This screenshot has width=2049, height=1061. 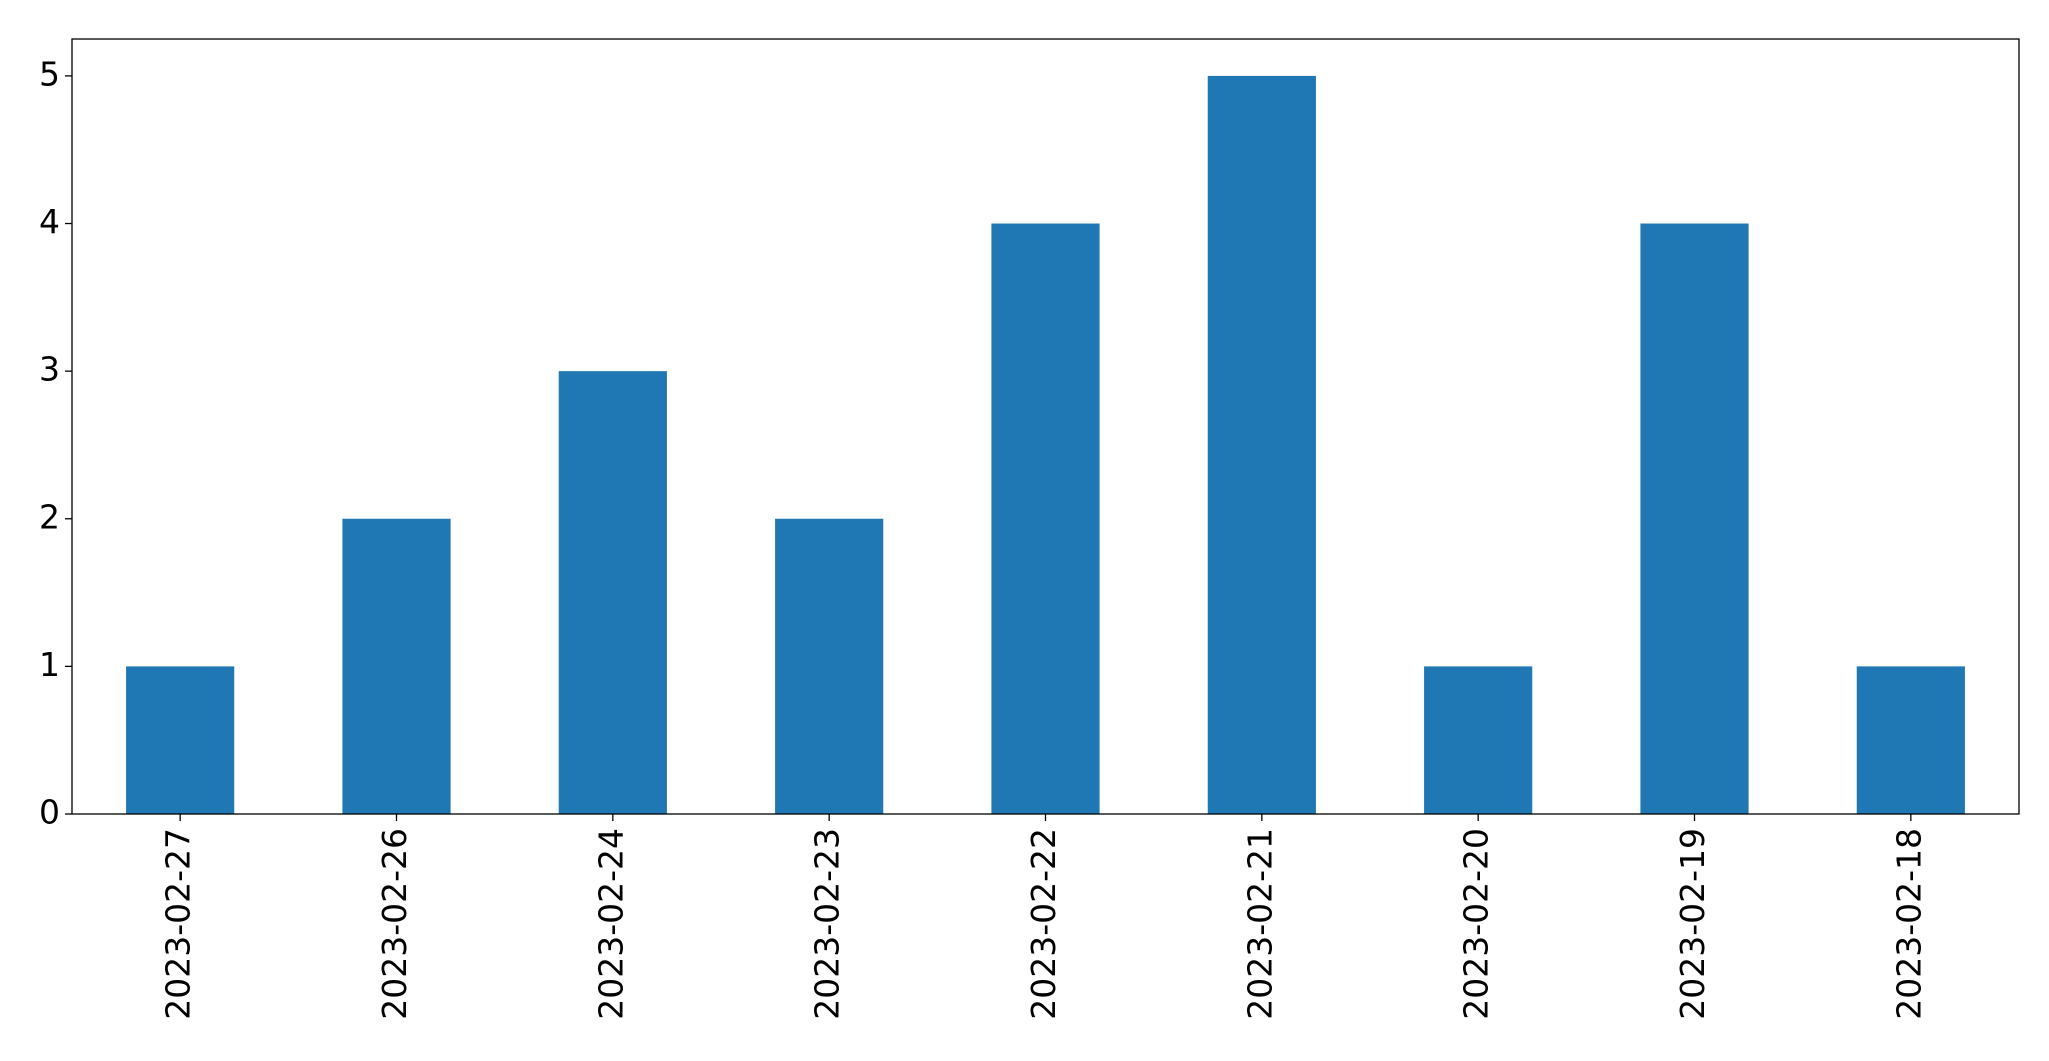 I want to click on x-tick-label: 2023-02-19, so click(x=1692, y=924).